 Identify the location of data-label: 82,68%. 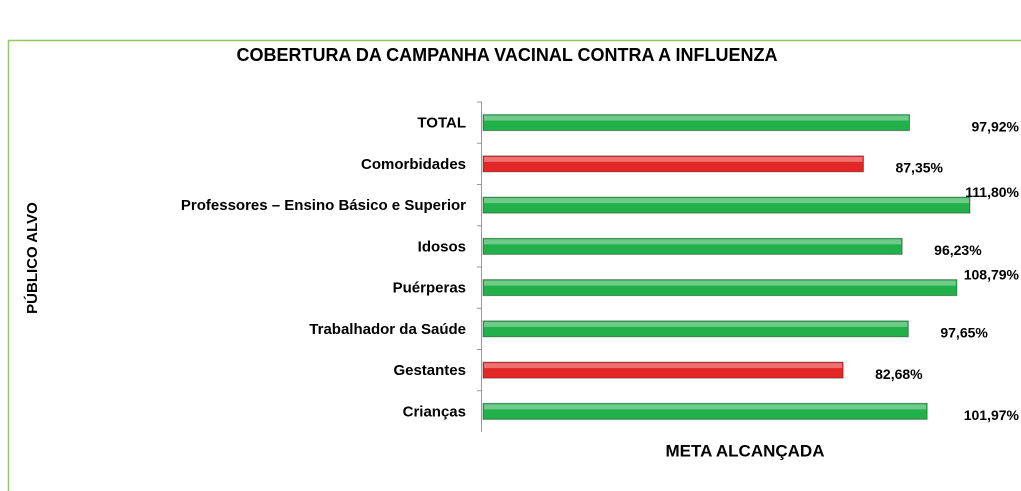
(899, 374).